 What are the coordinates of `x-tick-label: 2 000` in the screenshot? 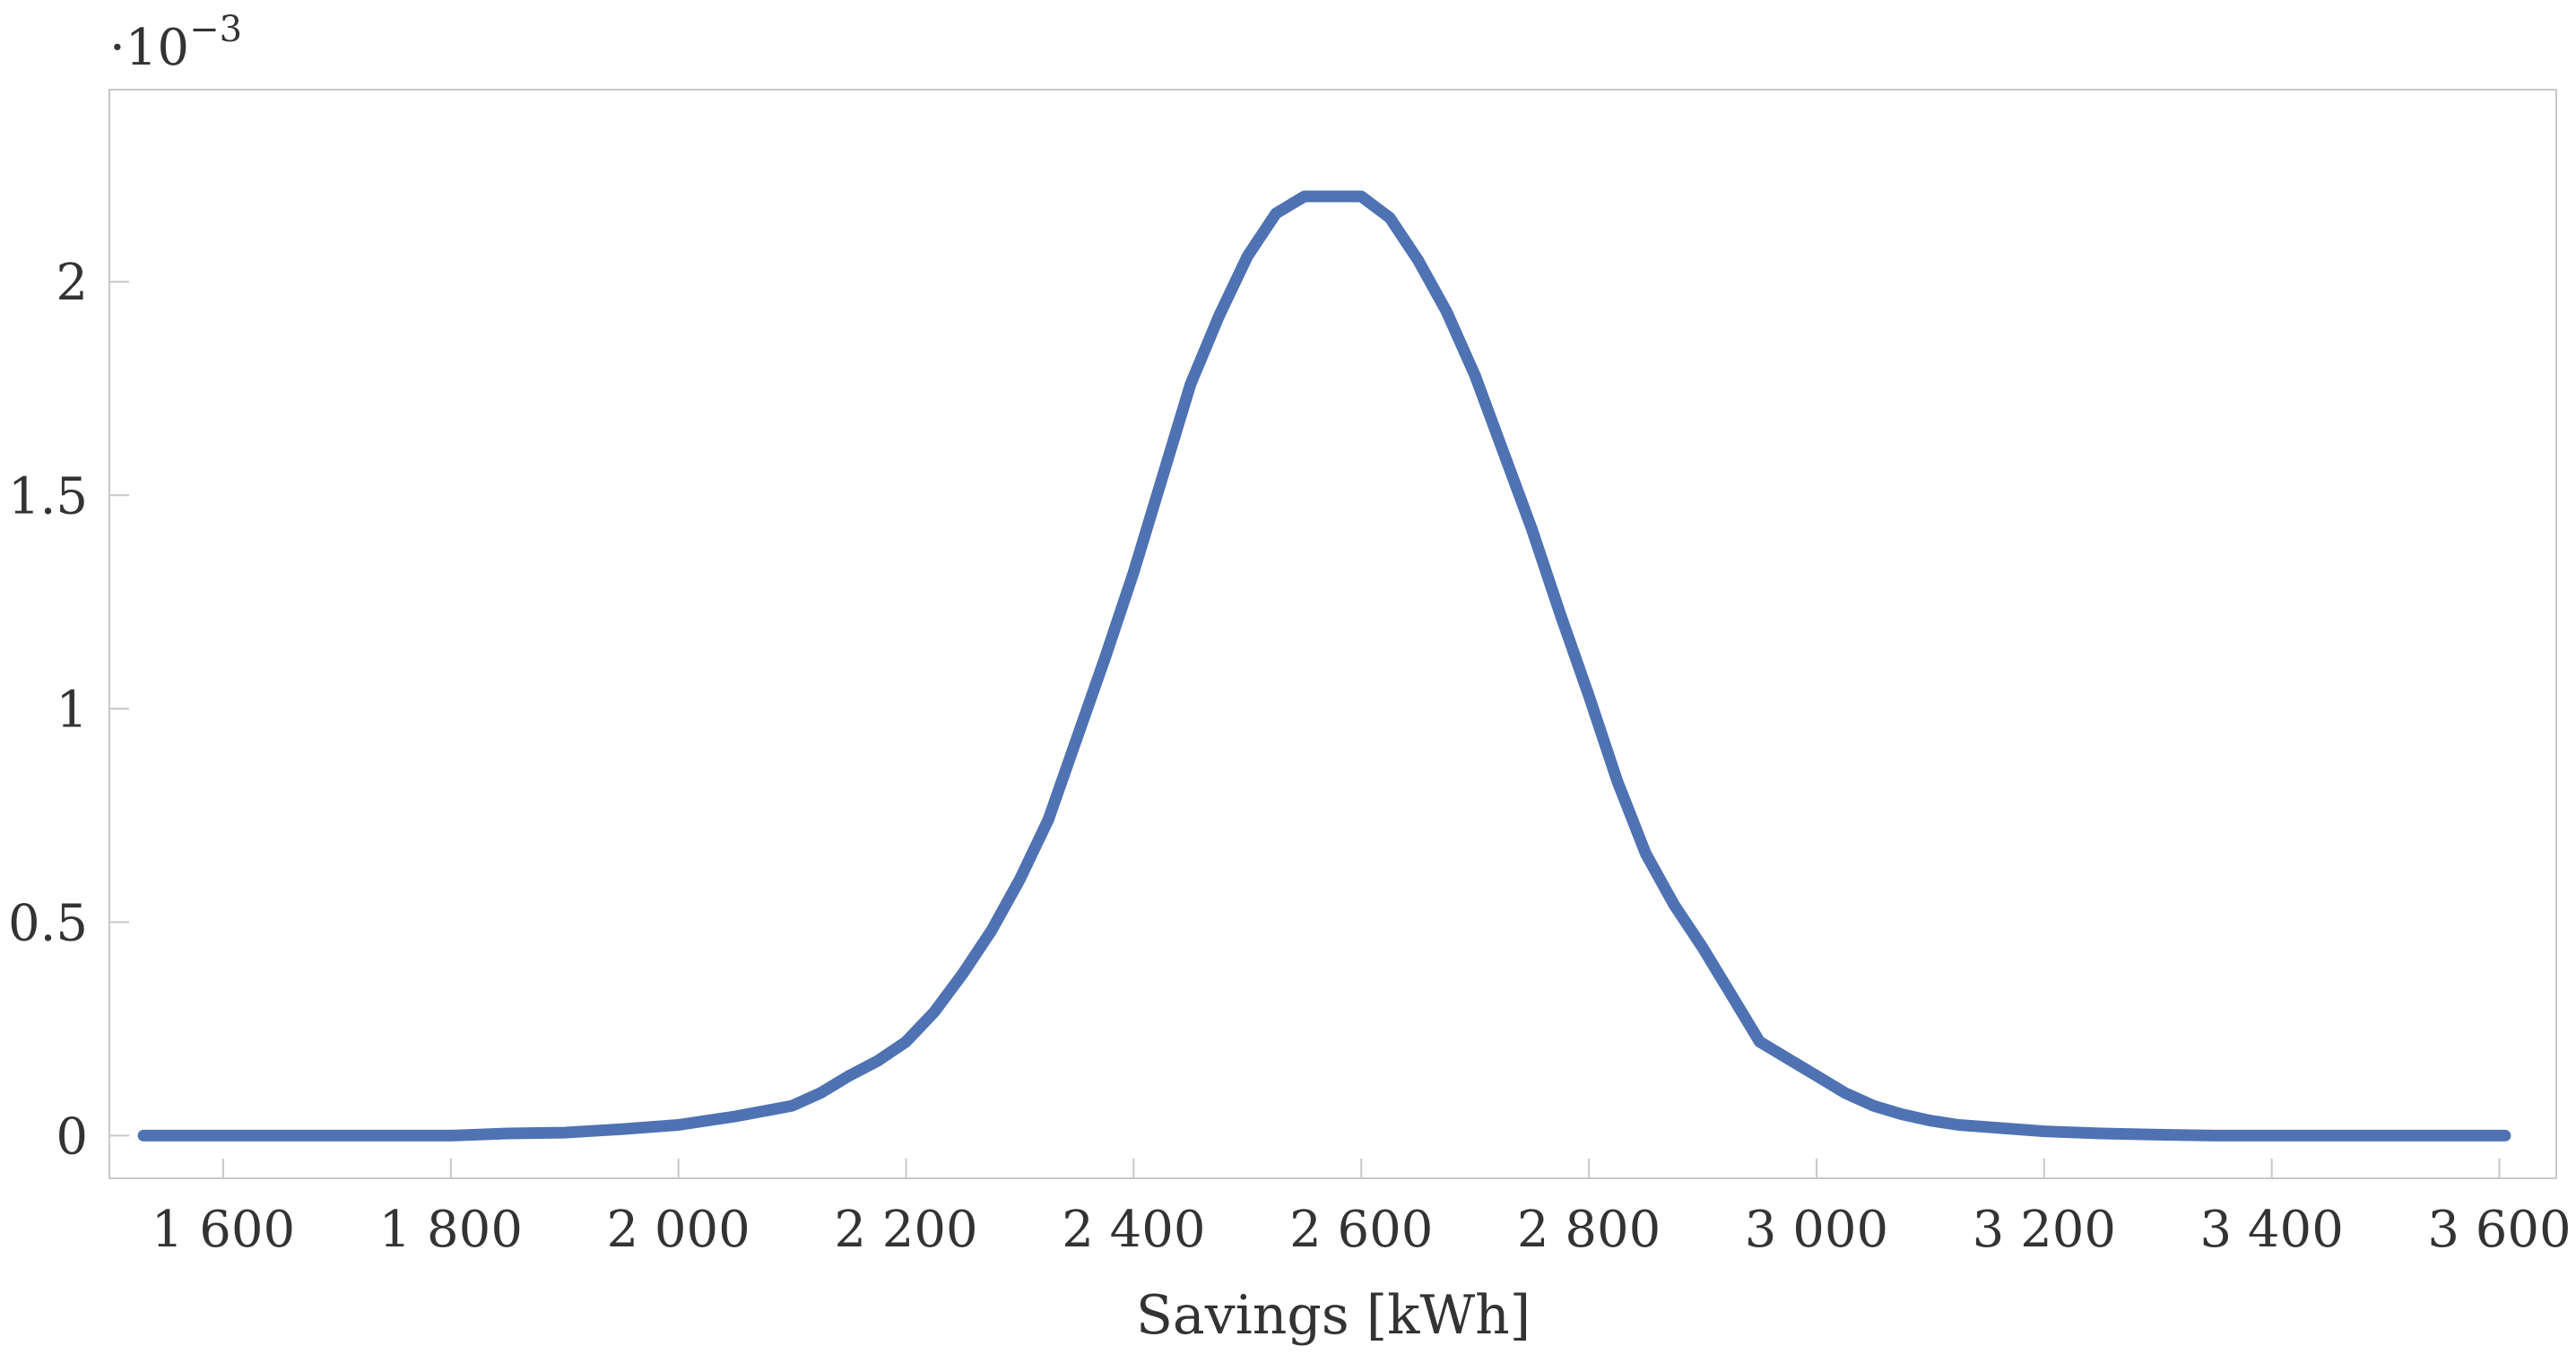 It's located at (678, 1230).